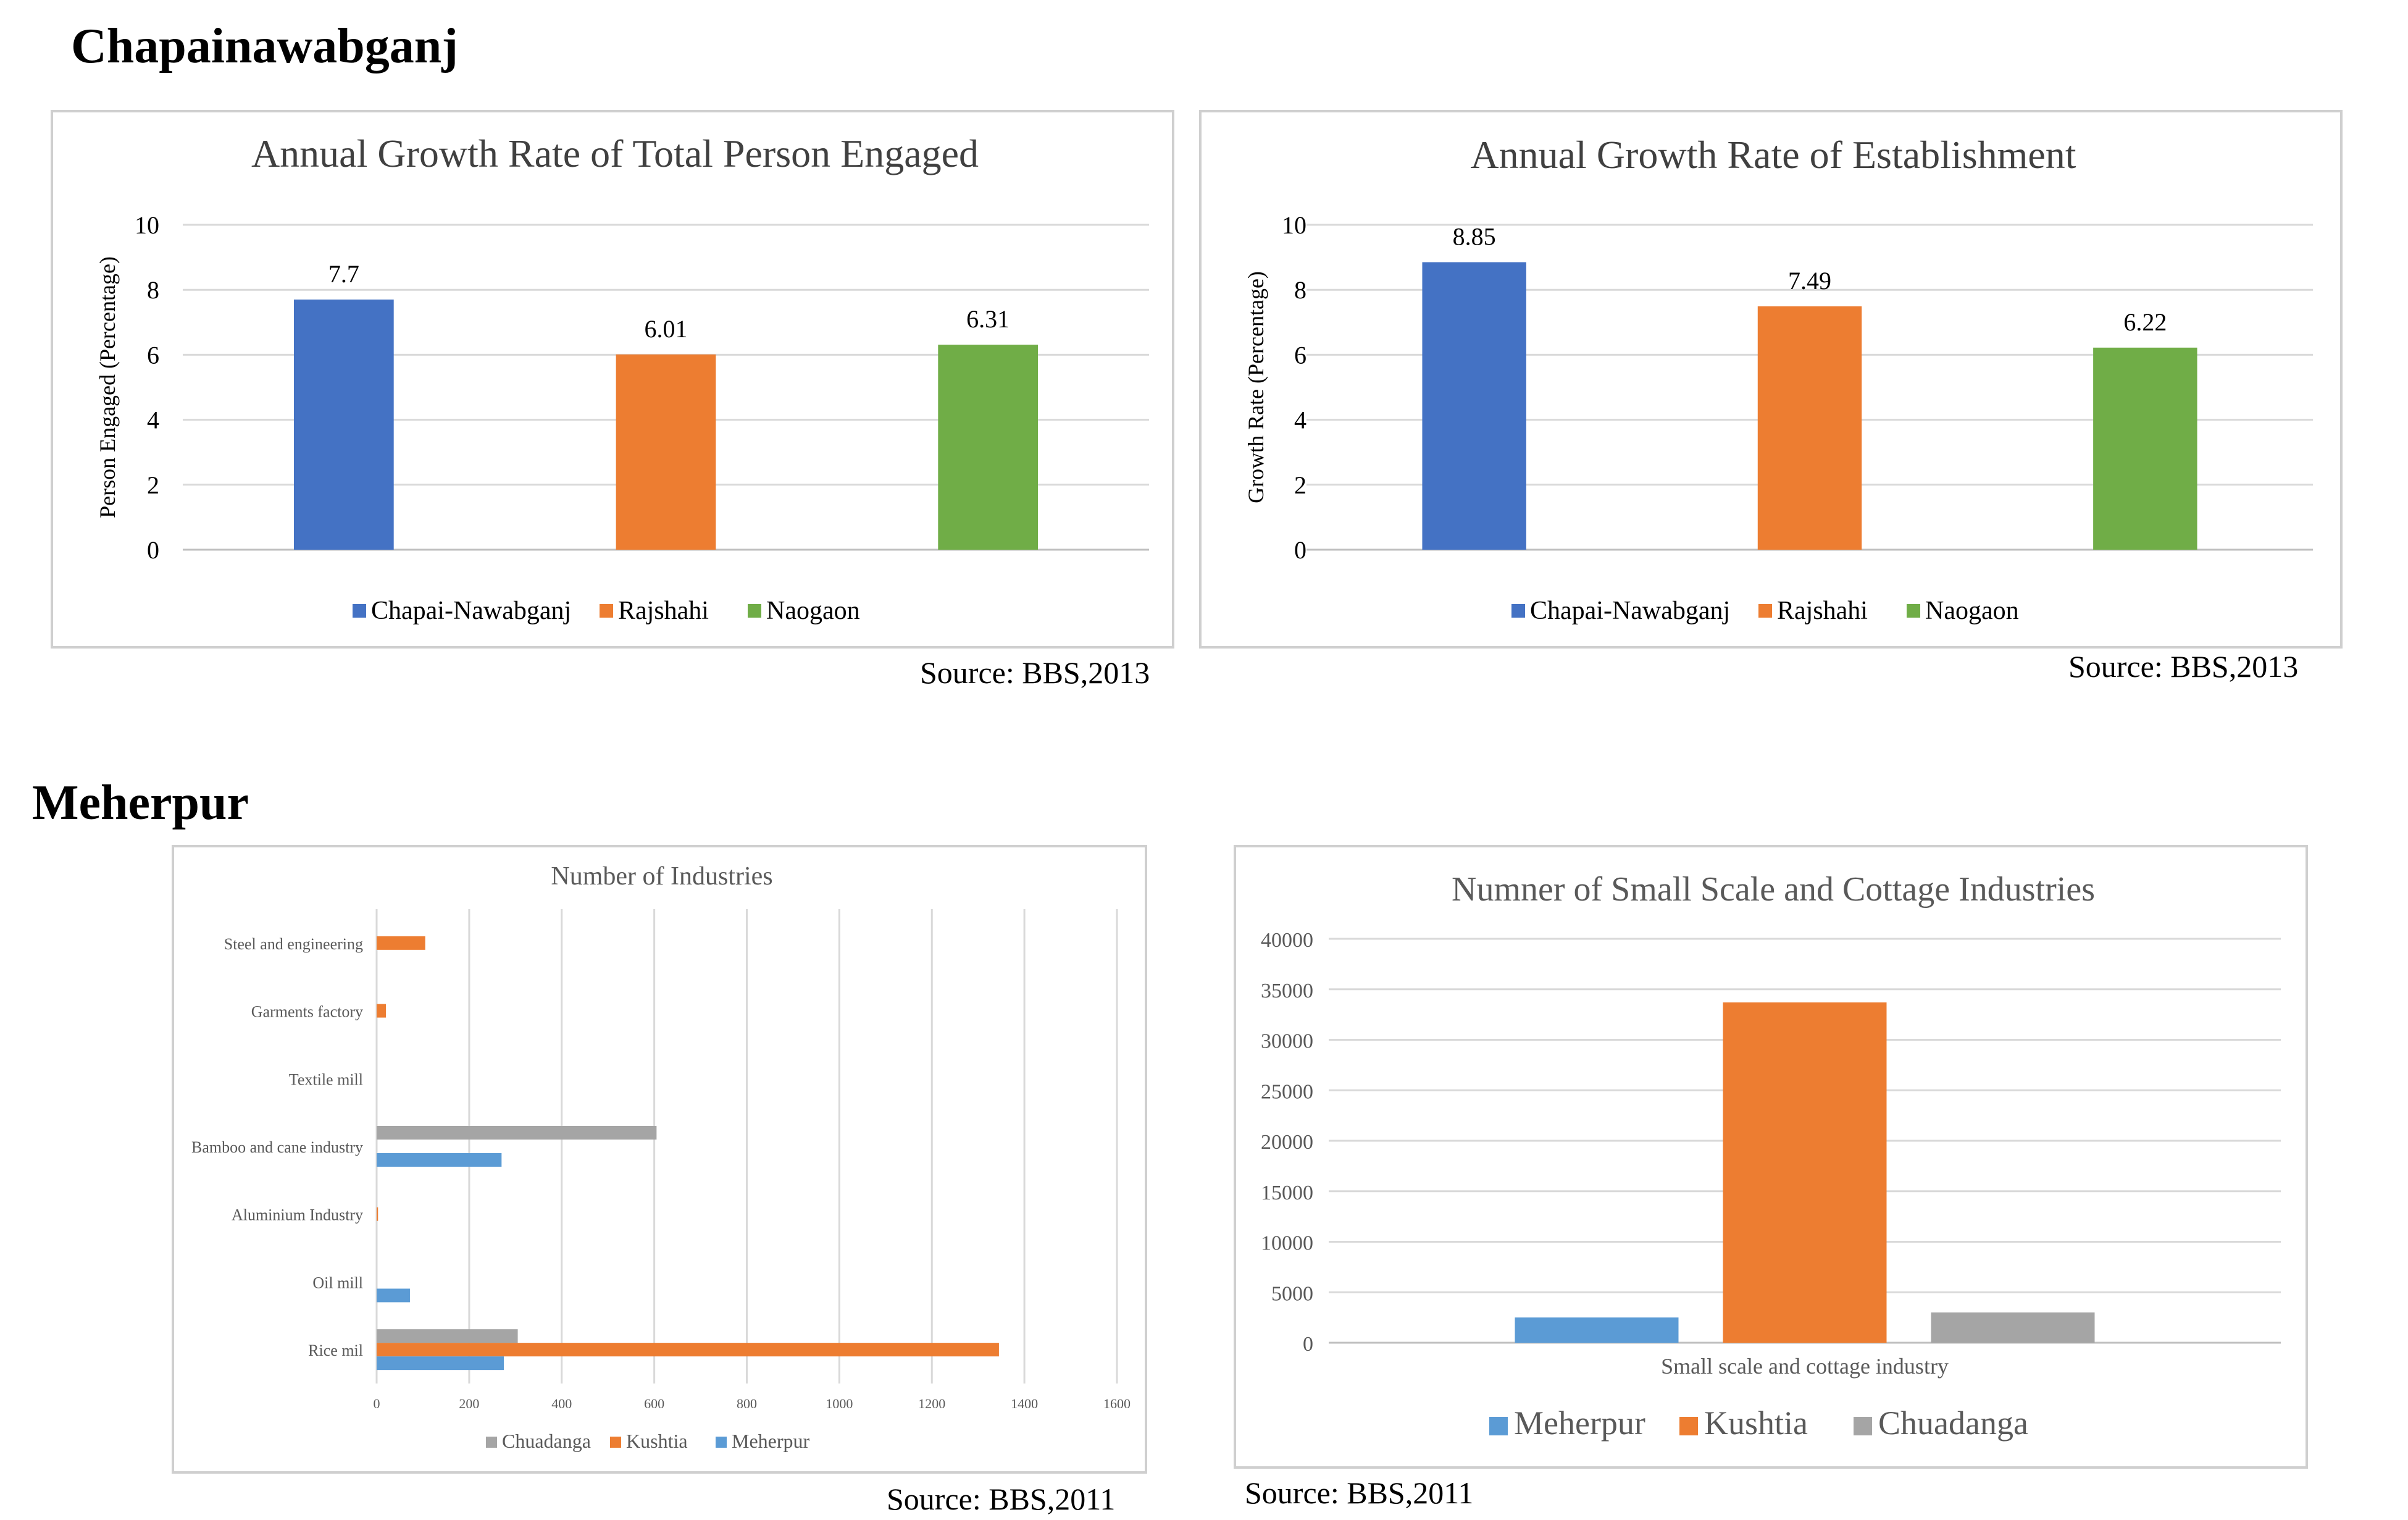 This screenshot has width=2408, height=1520. I want to click on y-axis-label: Growth Rate (Percentage), so click(1256, 387).